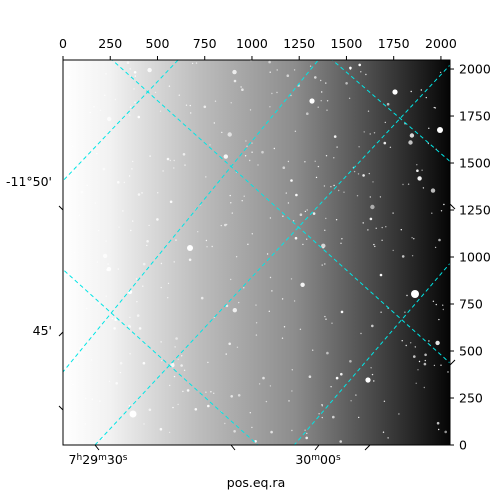 The image size is (500, 500). I want to click on x-axis-label: pos.eq.ra, so click(256, 482).